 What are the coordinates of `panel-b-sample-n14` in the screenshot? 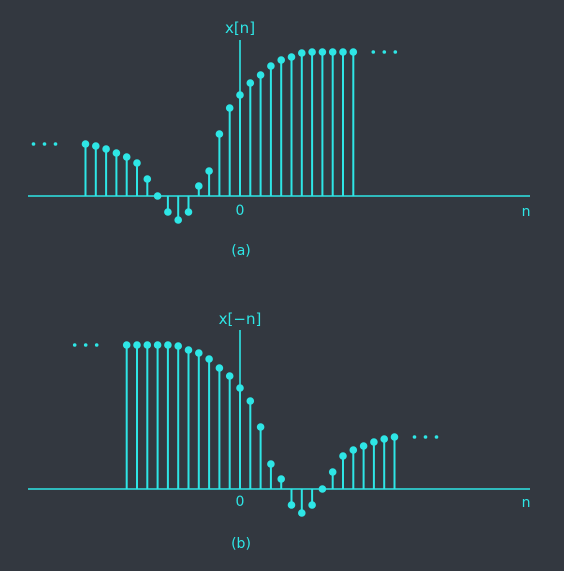 It's located at (384, 439).